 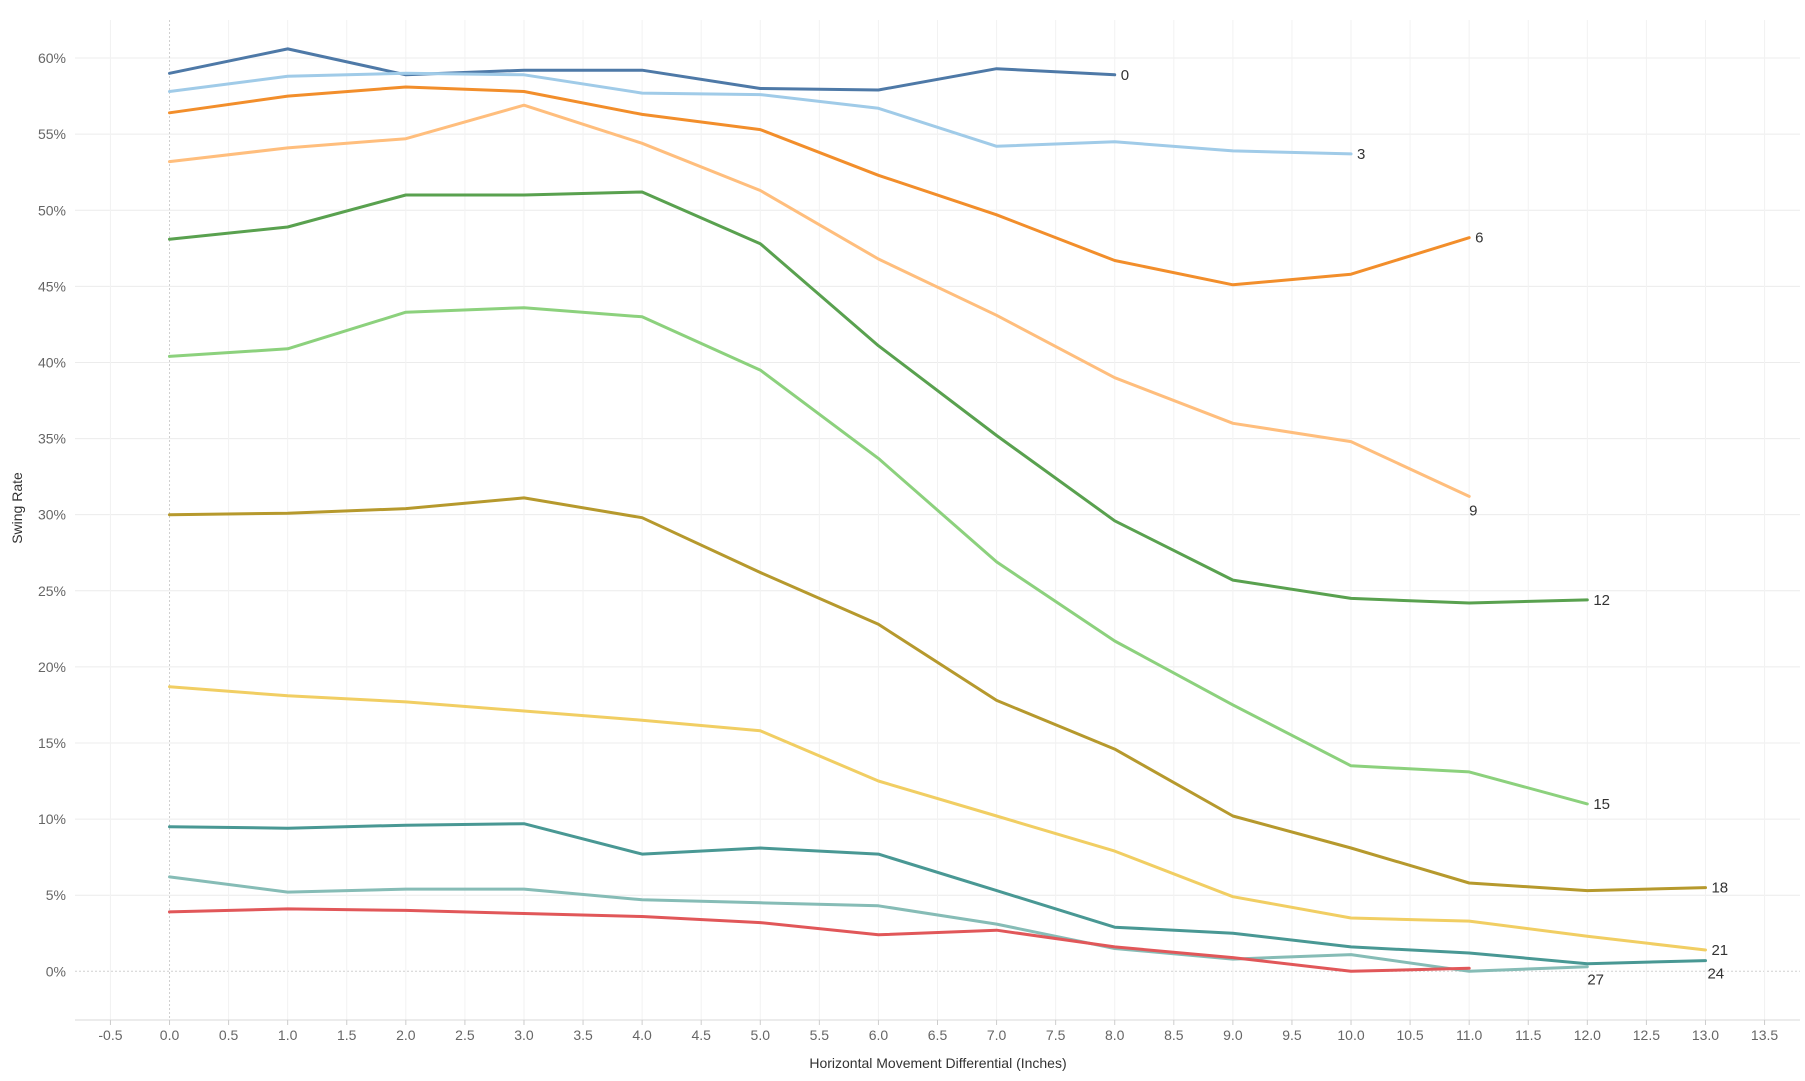 What do you see at coordinates (56, 971) in the screenshot?
I see `y-tick-label: 0%` at bounding box center [56, 971].